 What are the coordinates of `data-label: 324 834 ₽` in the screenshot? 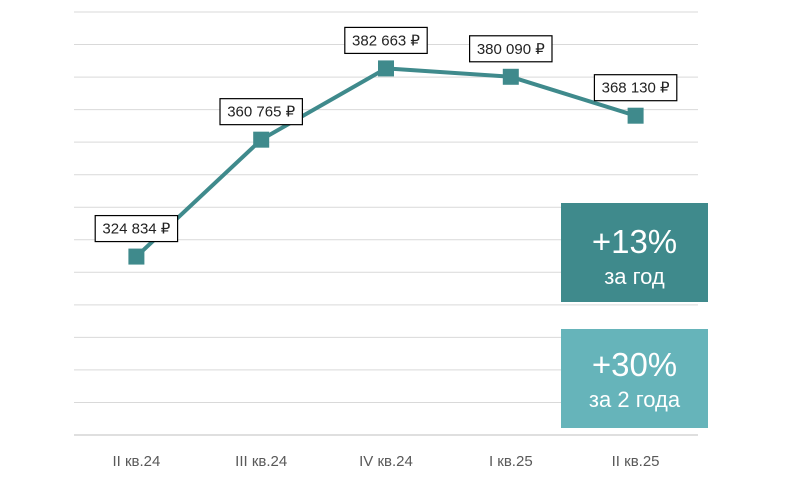 It's located at (136, 228).